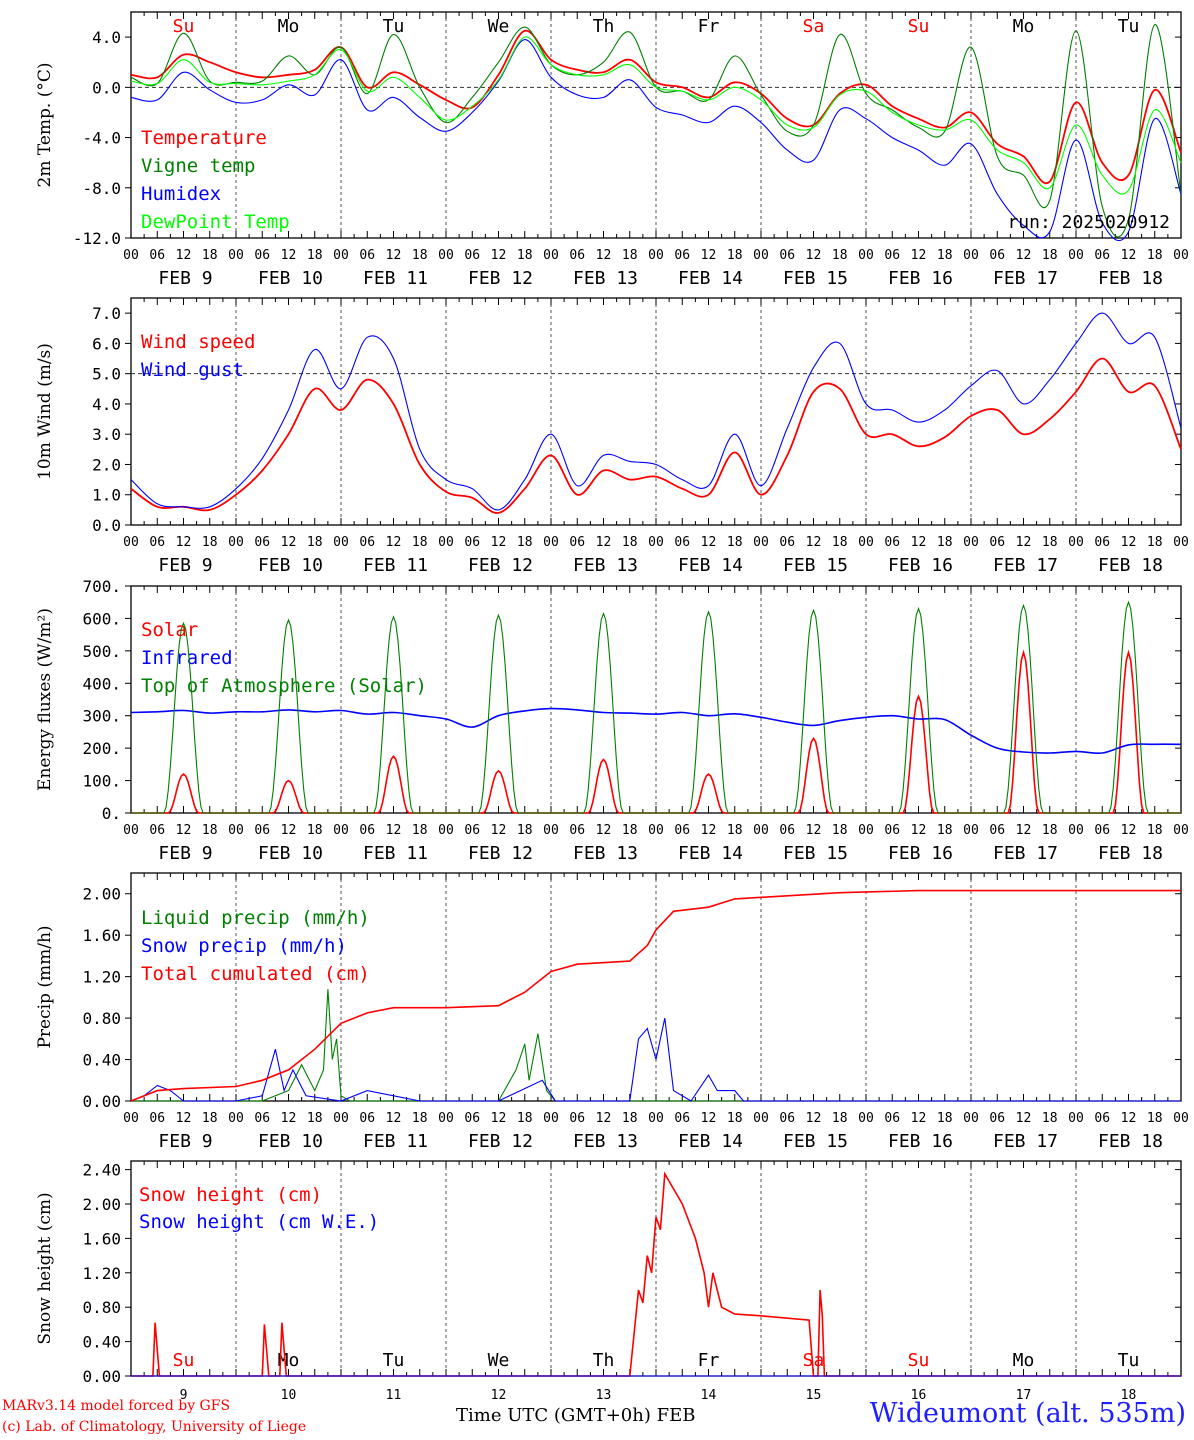 This screenshot has width=1194, height=1440. I want to click on y-tick-label: 1.20, so click(101, 1273).